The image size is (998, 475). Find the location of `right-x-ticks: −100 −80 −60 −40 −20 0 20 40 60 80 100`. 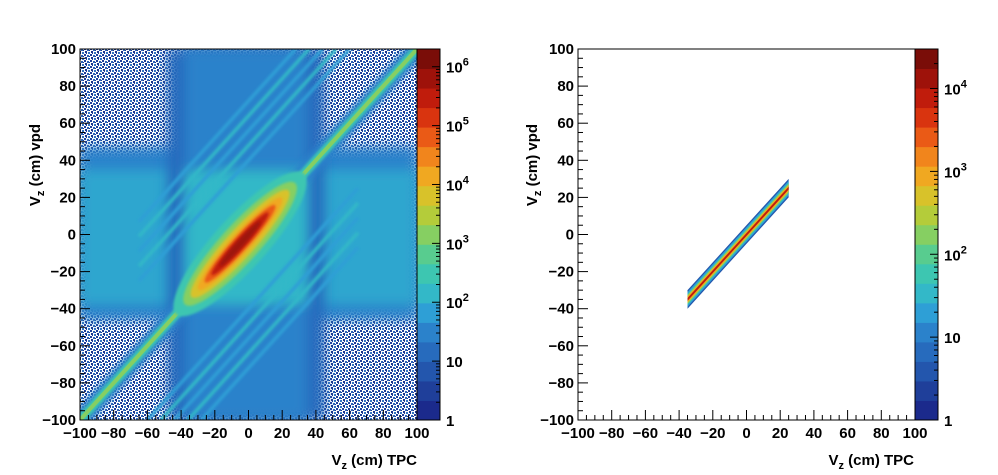

right-x-ticks: −100 −80 −60 −40 −20 0 20 40 60 80 100 is located at coordinates (744, 426).